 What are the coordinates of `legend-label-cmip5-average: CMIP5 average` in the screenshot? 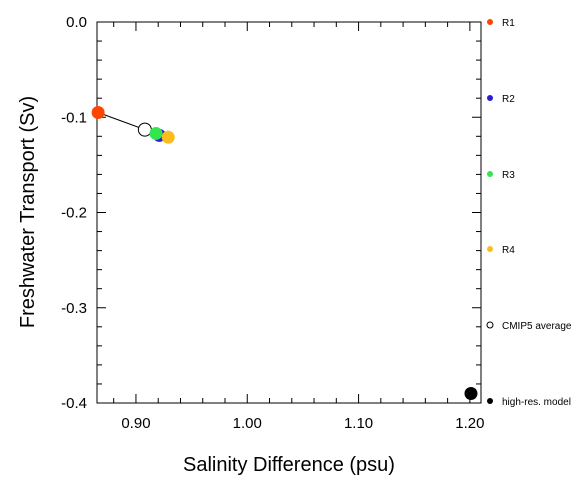 It's located at (537, 326).